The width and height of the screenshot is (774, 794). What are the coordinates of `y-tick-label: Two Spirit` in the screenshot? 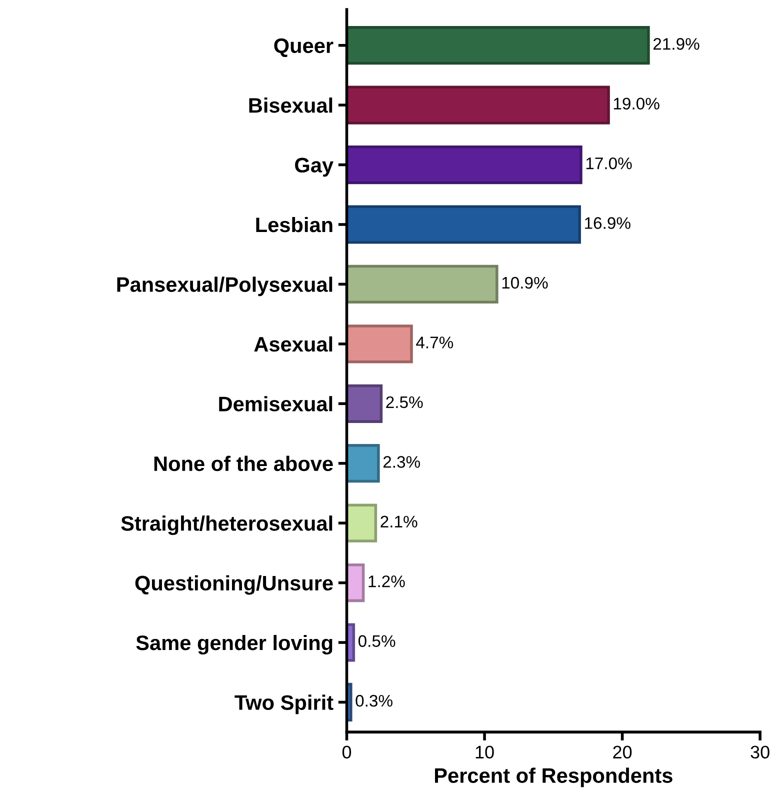 It's located at (284, 704).